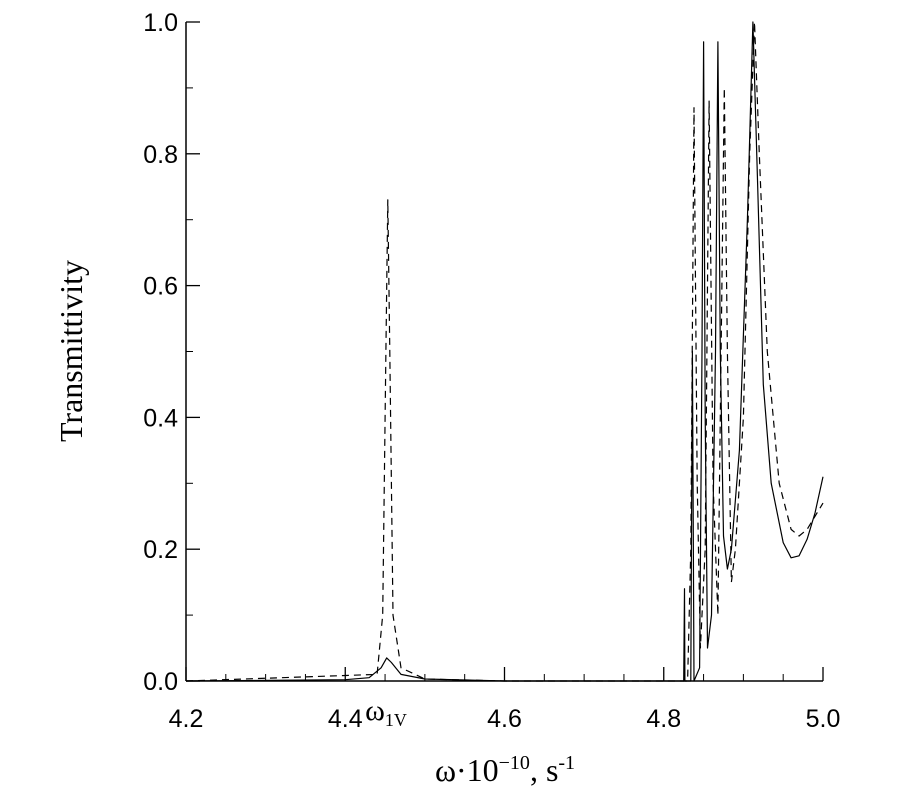 The image size is (900, 800). What do you see at coordinates (823, 719) in the screenshot?
I see `x-tick-label: 5.0` at bounding box center [823, 719].